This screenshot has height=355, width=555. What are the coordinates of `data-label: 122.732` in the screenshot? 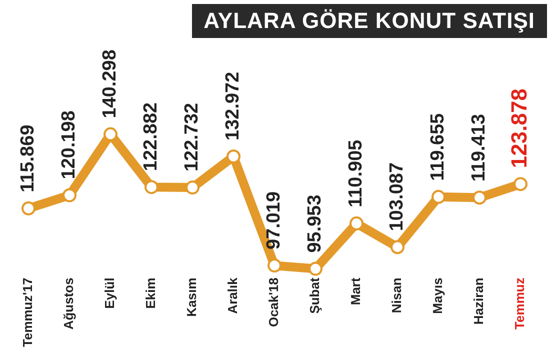 It's located at (192, 137).